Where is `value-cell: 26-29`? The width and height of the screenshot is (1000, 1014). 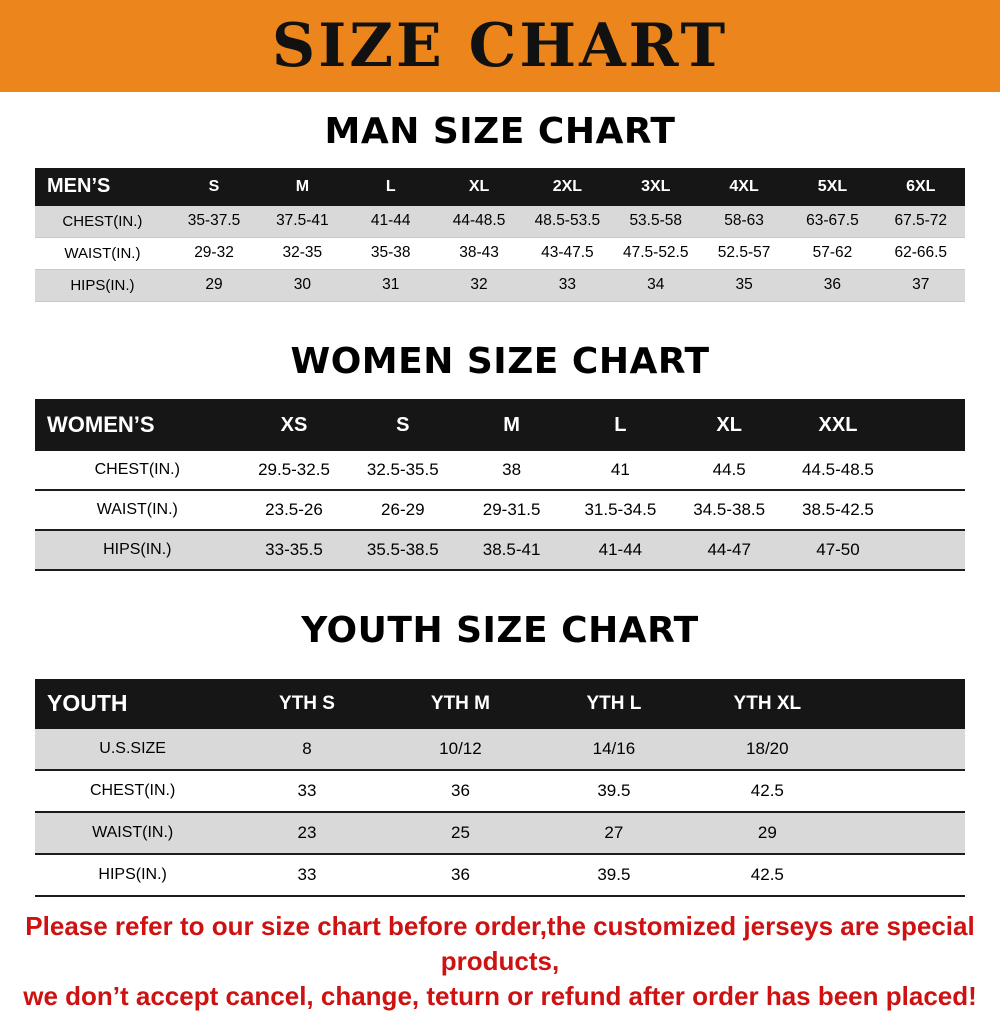
value-cell: 26-29 is located at coordinates (403, 510).